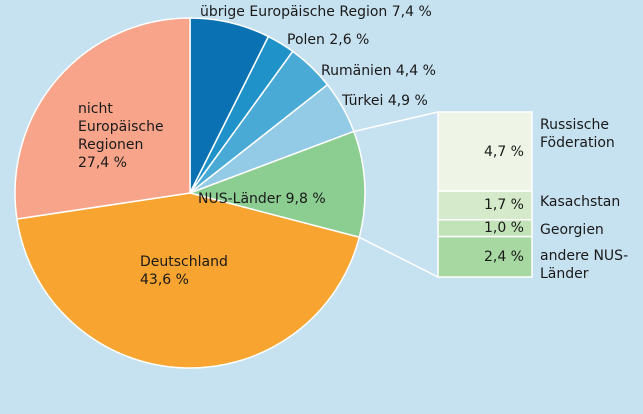  Describe the element at coordinates (481, 228) in the screenshot. I see `segment-value: 1,0 %` at that location.